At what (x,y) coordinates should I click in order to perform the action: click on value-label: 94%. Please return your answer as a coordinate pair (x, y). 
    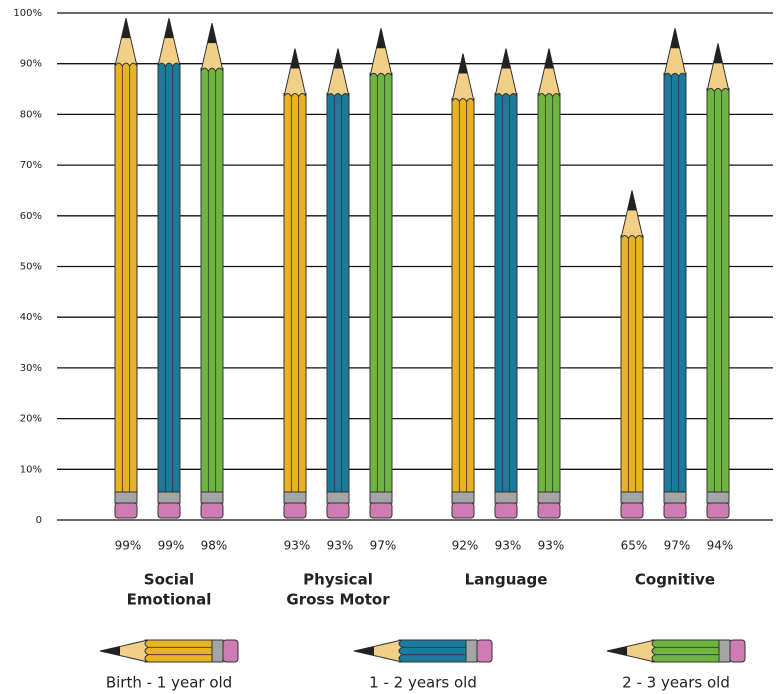
    Looking at the image, I should click on (720, 546).